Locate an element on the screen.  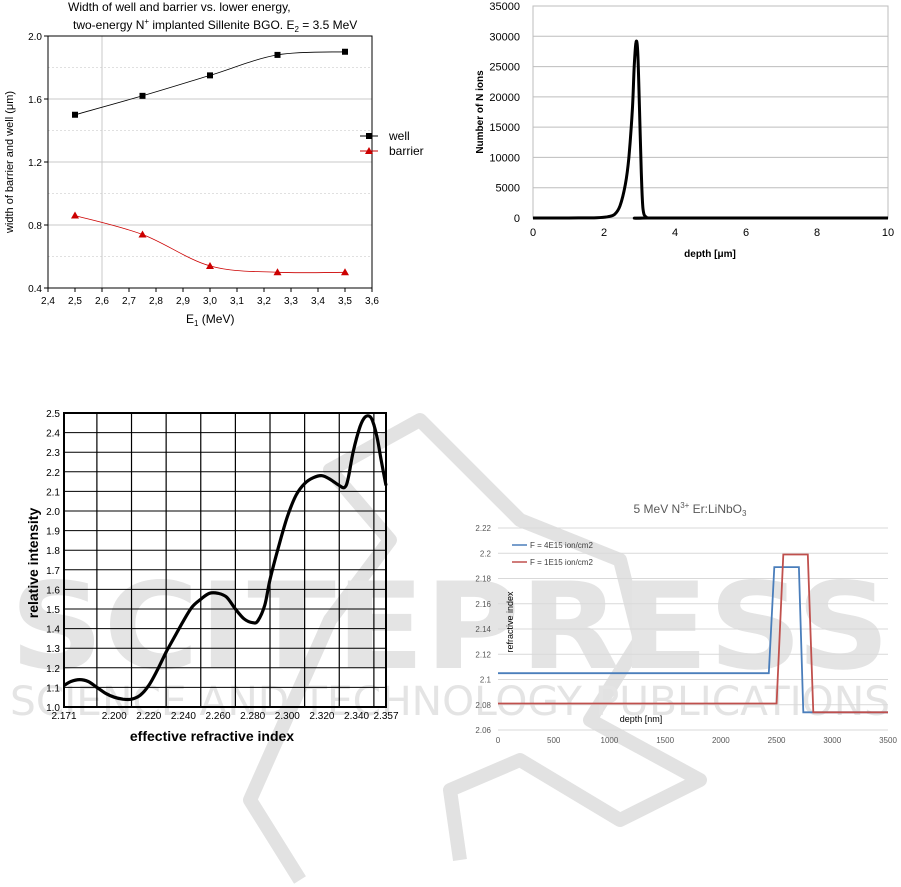
chart-3-y-tick-label: 1.7 is located at coordinates (53, 571).